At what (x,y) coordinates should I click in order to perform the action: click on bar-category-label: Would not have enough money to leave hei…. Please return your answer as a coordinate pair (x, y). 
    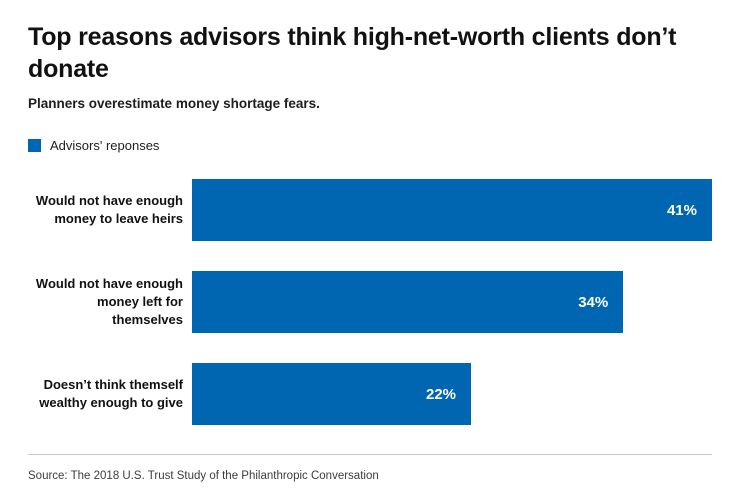
    Looking at the image, I should click on (109, 209).